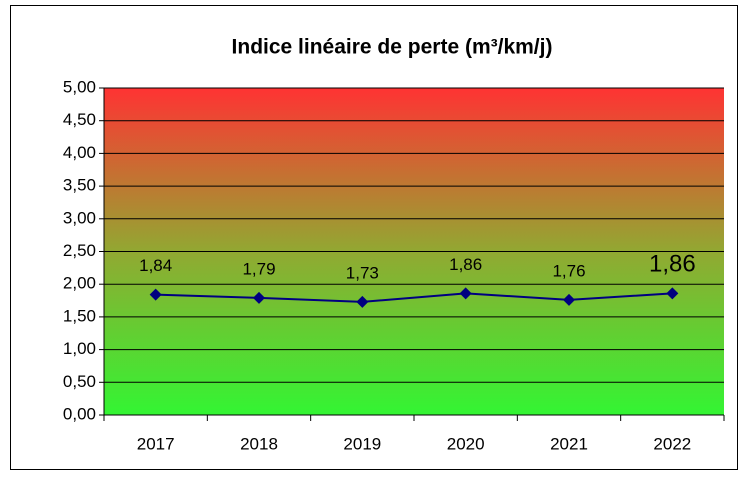 The height and width of the screenshot is (480, 748). Describe the element at coordinates (79, 119) in the screenshot. I see `y-tick-label: 4,50` at that location.